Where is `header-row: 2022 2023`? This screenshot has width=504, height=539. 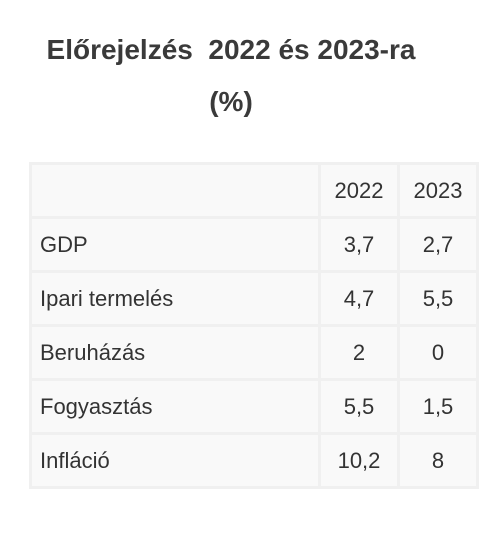 header-row: 2022 2023 is located at coordinates (254, 190).